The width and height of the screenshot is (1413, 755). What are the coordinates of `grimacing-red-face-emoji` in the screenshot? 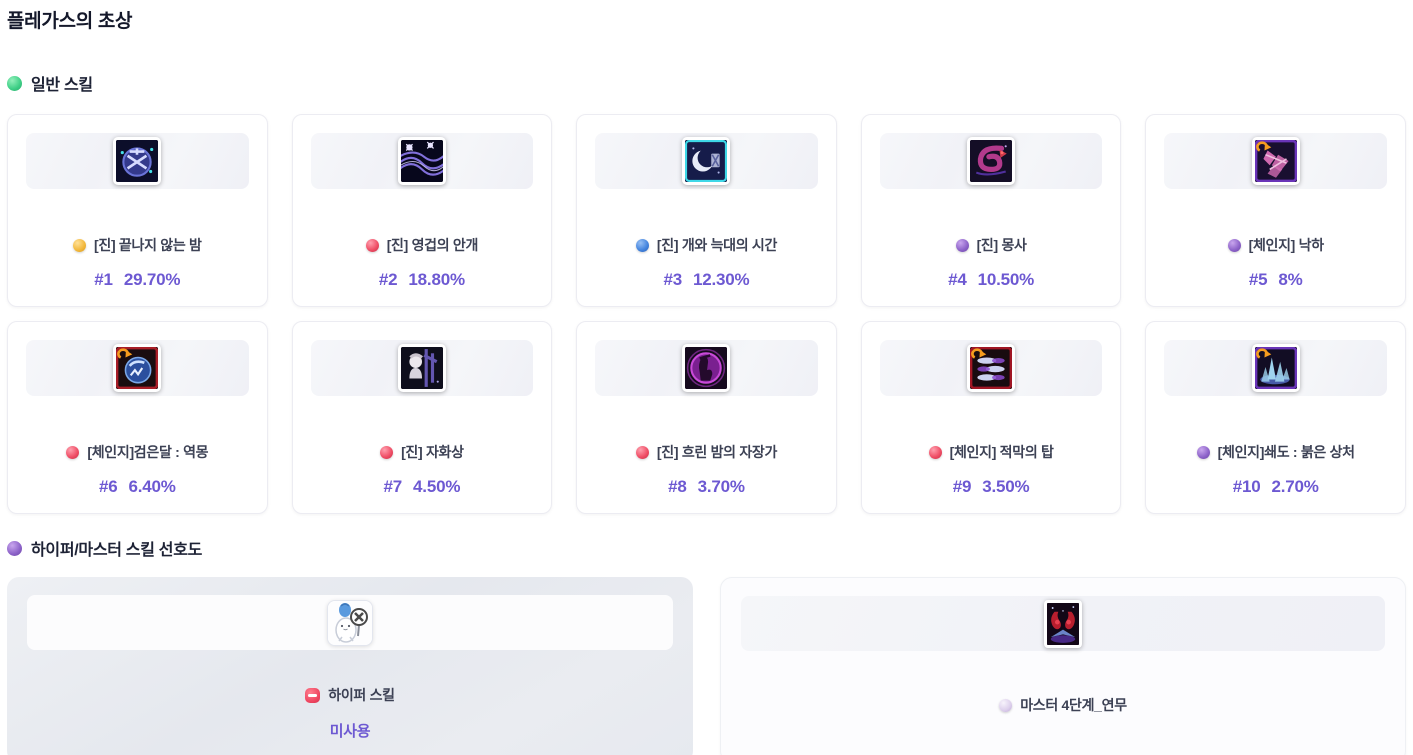 It's located at (313, 695).